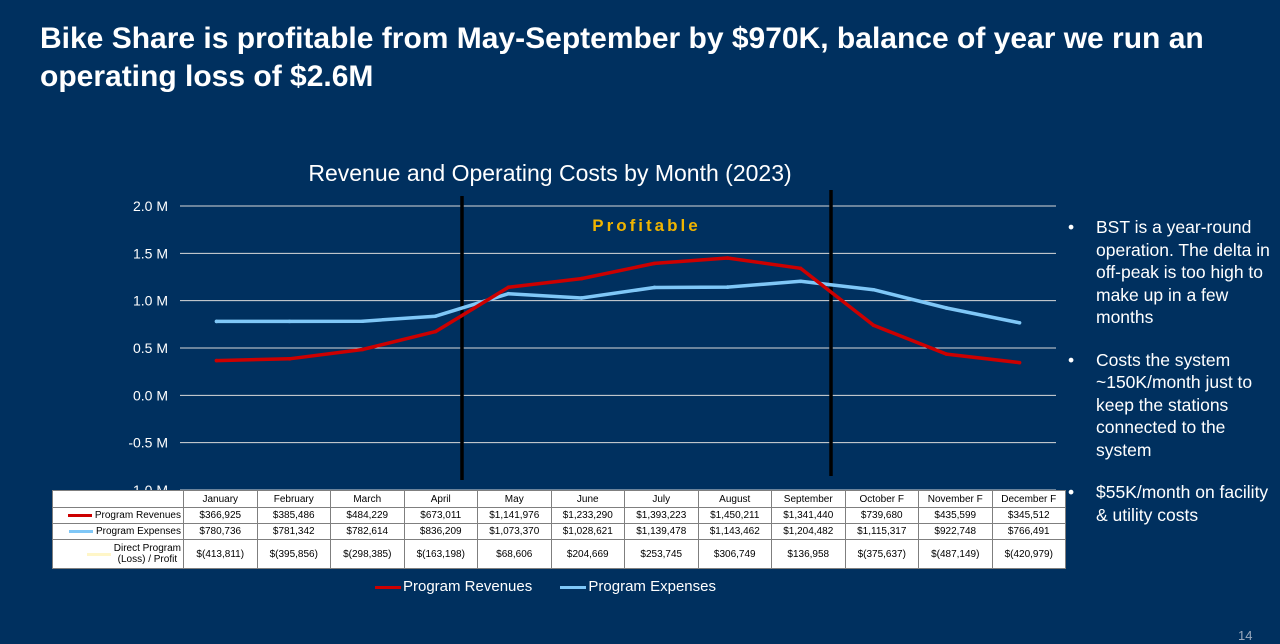 The image size is (1280, 644). What do you see at coordinates (440, 499) in the screenshot?
I see `table-header-cell: April` at bounding box center [440, 499].